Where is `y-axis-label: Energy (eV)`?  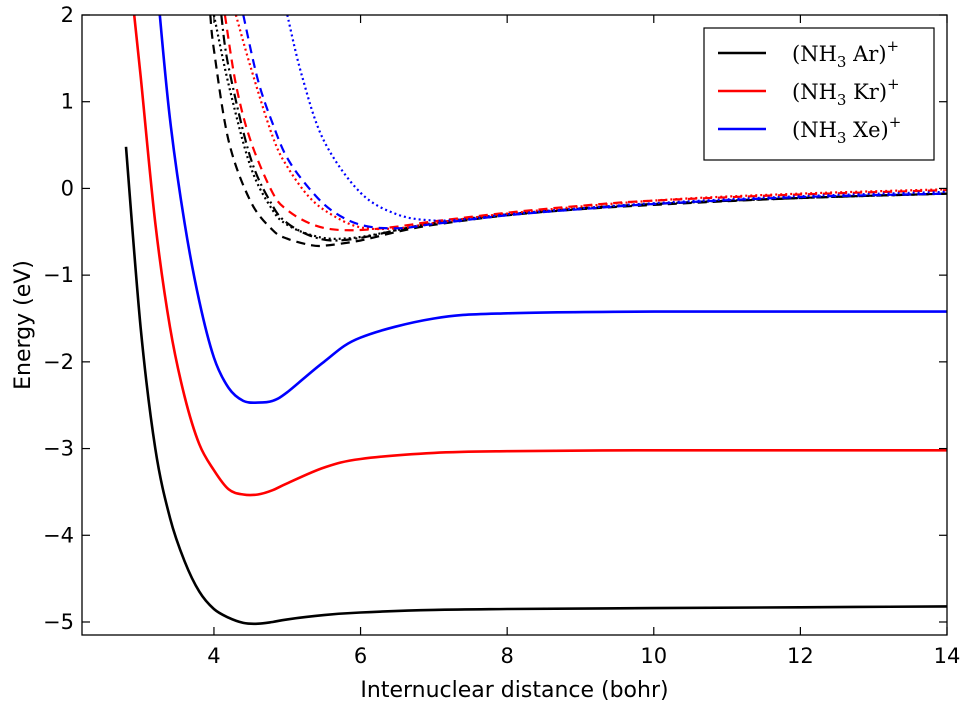 y-axis-label: Energy (eV) is located at coordinates (23, 325).